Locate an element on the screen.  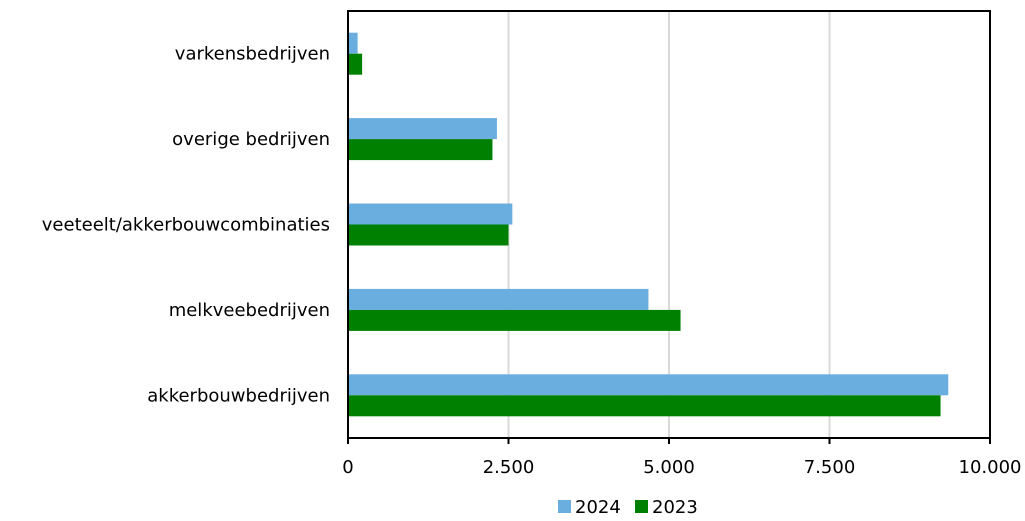
legend-label-2023: 2023 is located at coordinates (675, 507).